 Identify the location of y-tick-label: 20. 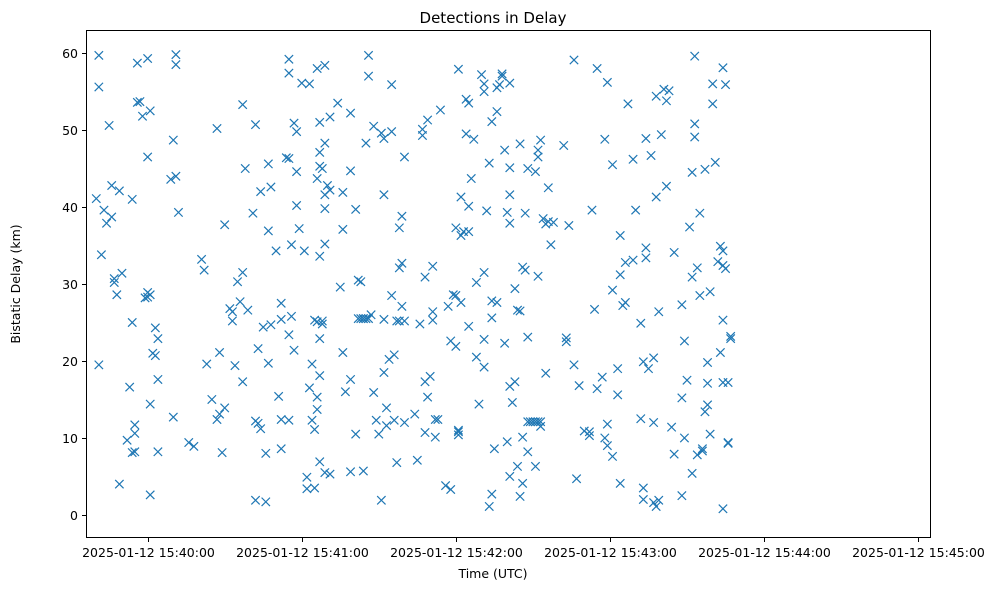
(70, 361).